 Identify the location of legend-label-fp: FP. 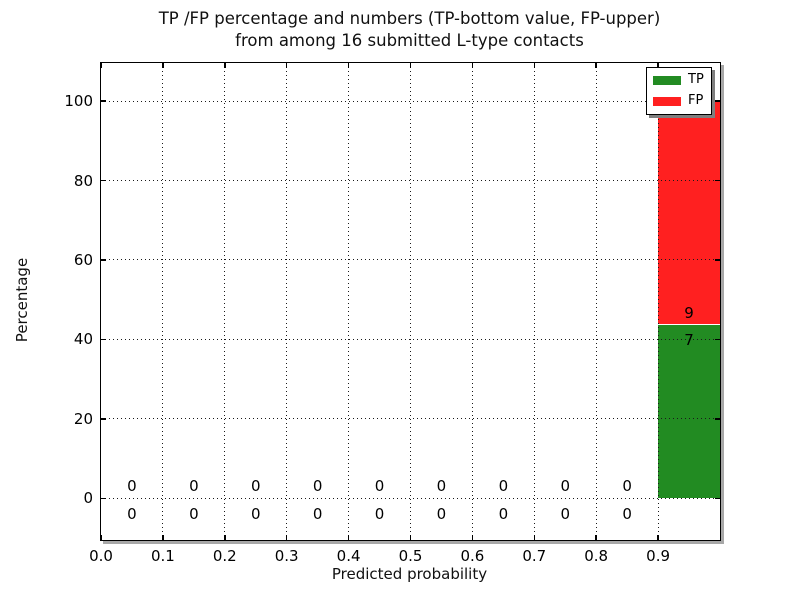
(696, 100).